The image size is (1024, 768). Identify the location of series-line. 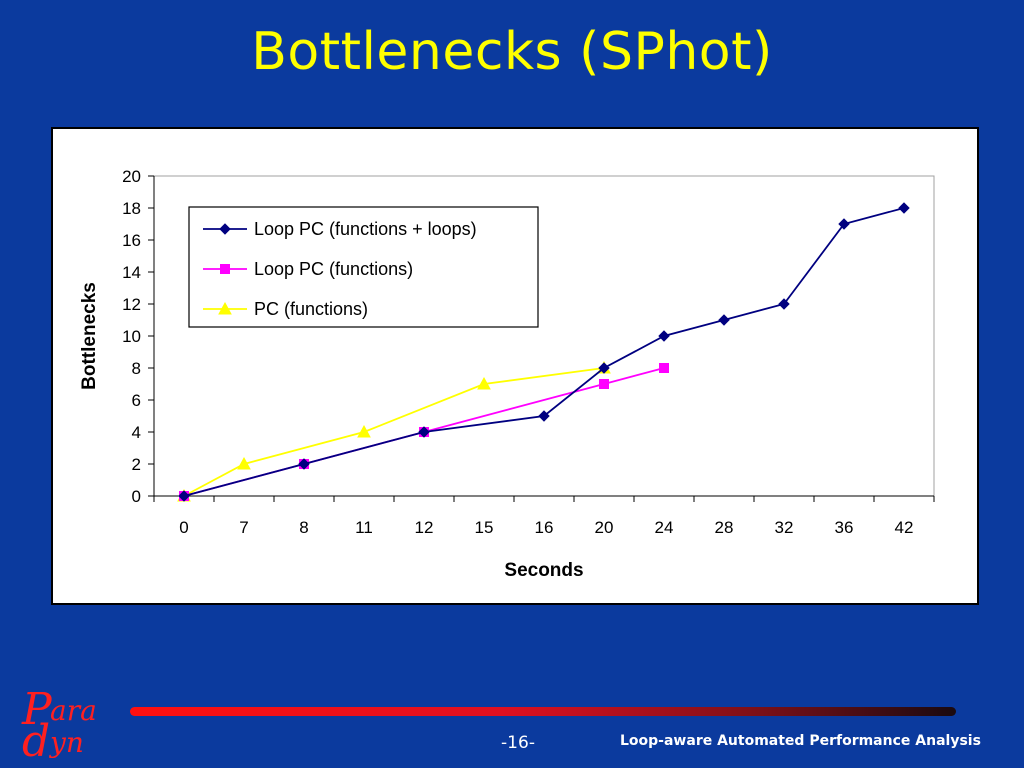
(394, 432).